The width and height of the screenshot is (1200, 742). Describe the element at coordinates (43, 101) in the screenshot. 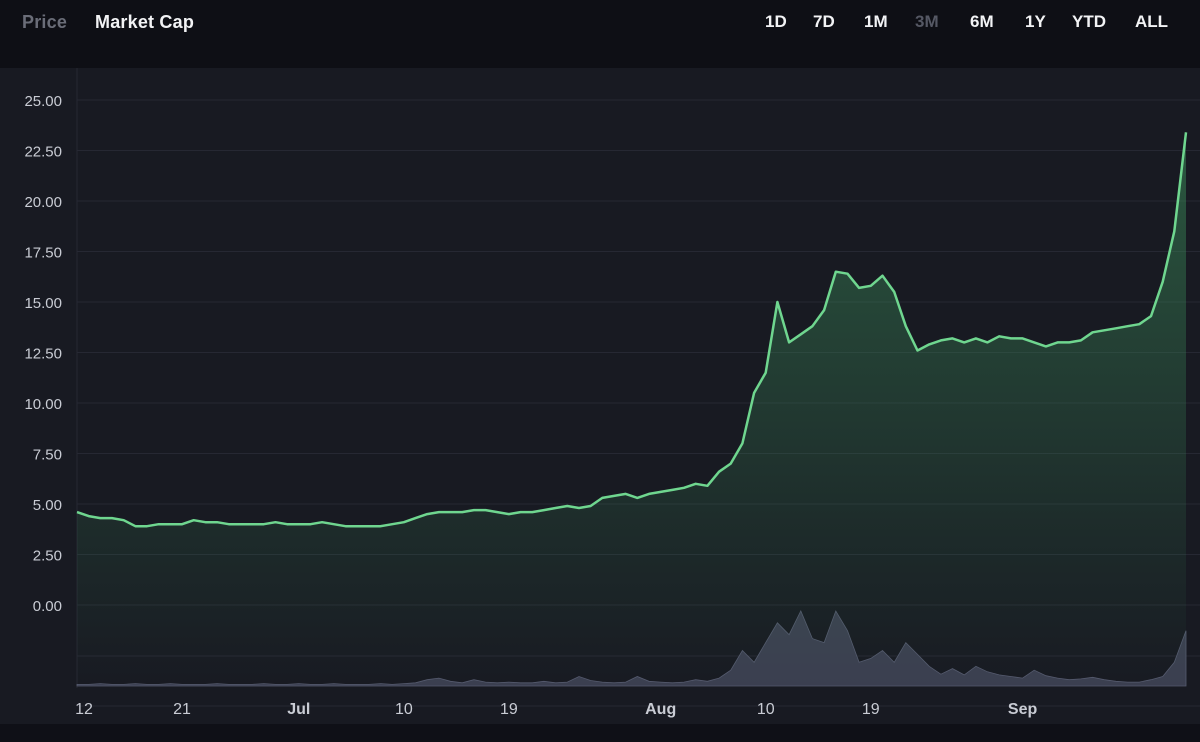

I see `y-tick-label: 25.00` at that location.